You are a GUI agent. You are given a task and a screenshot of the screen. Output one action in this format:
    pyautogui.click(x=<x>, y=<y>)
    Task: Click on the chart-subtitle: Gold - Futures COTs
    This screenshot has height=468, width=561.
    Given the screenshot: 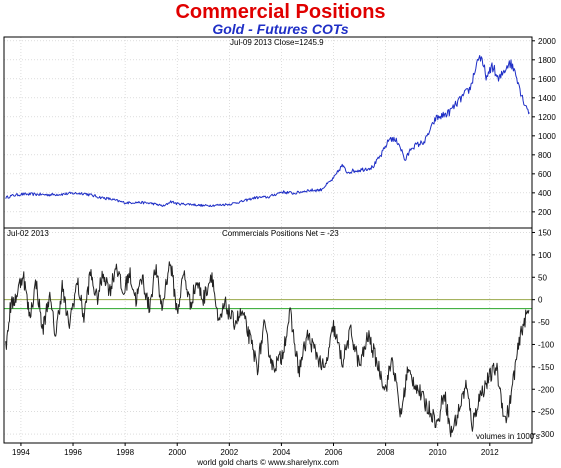 What is the action you would take?
    pyautogui.click(x=280, y=29)
    